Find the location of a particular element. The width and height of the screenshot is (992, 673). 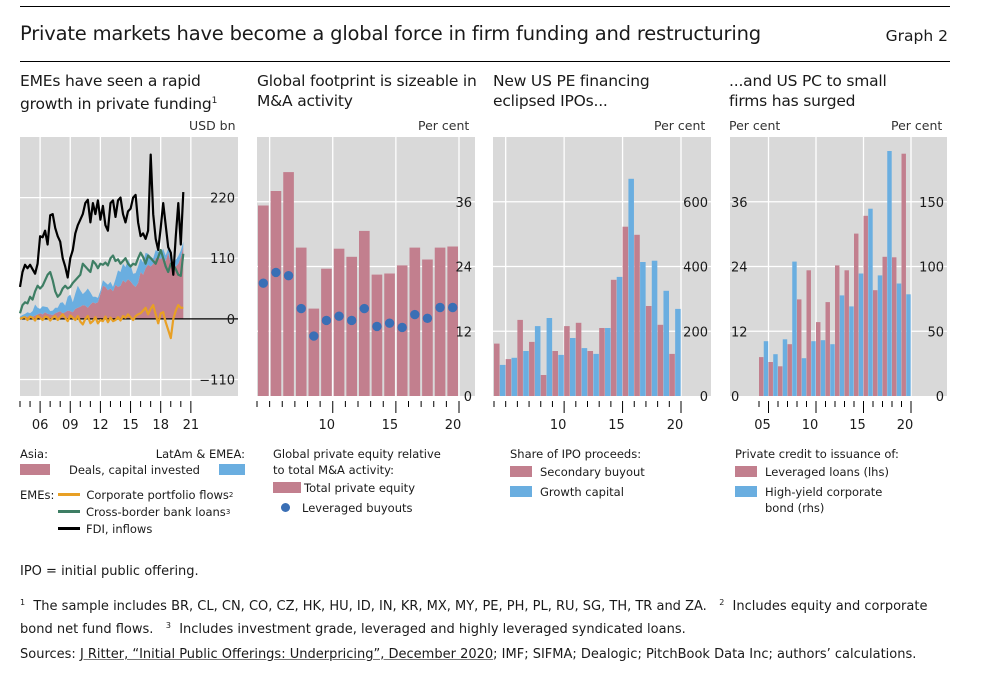

bar-total-private-equity-2012 is located at coordinates (352, 326).